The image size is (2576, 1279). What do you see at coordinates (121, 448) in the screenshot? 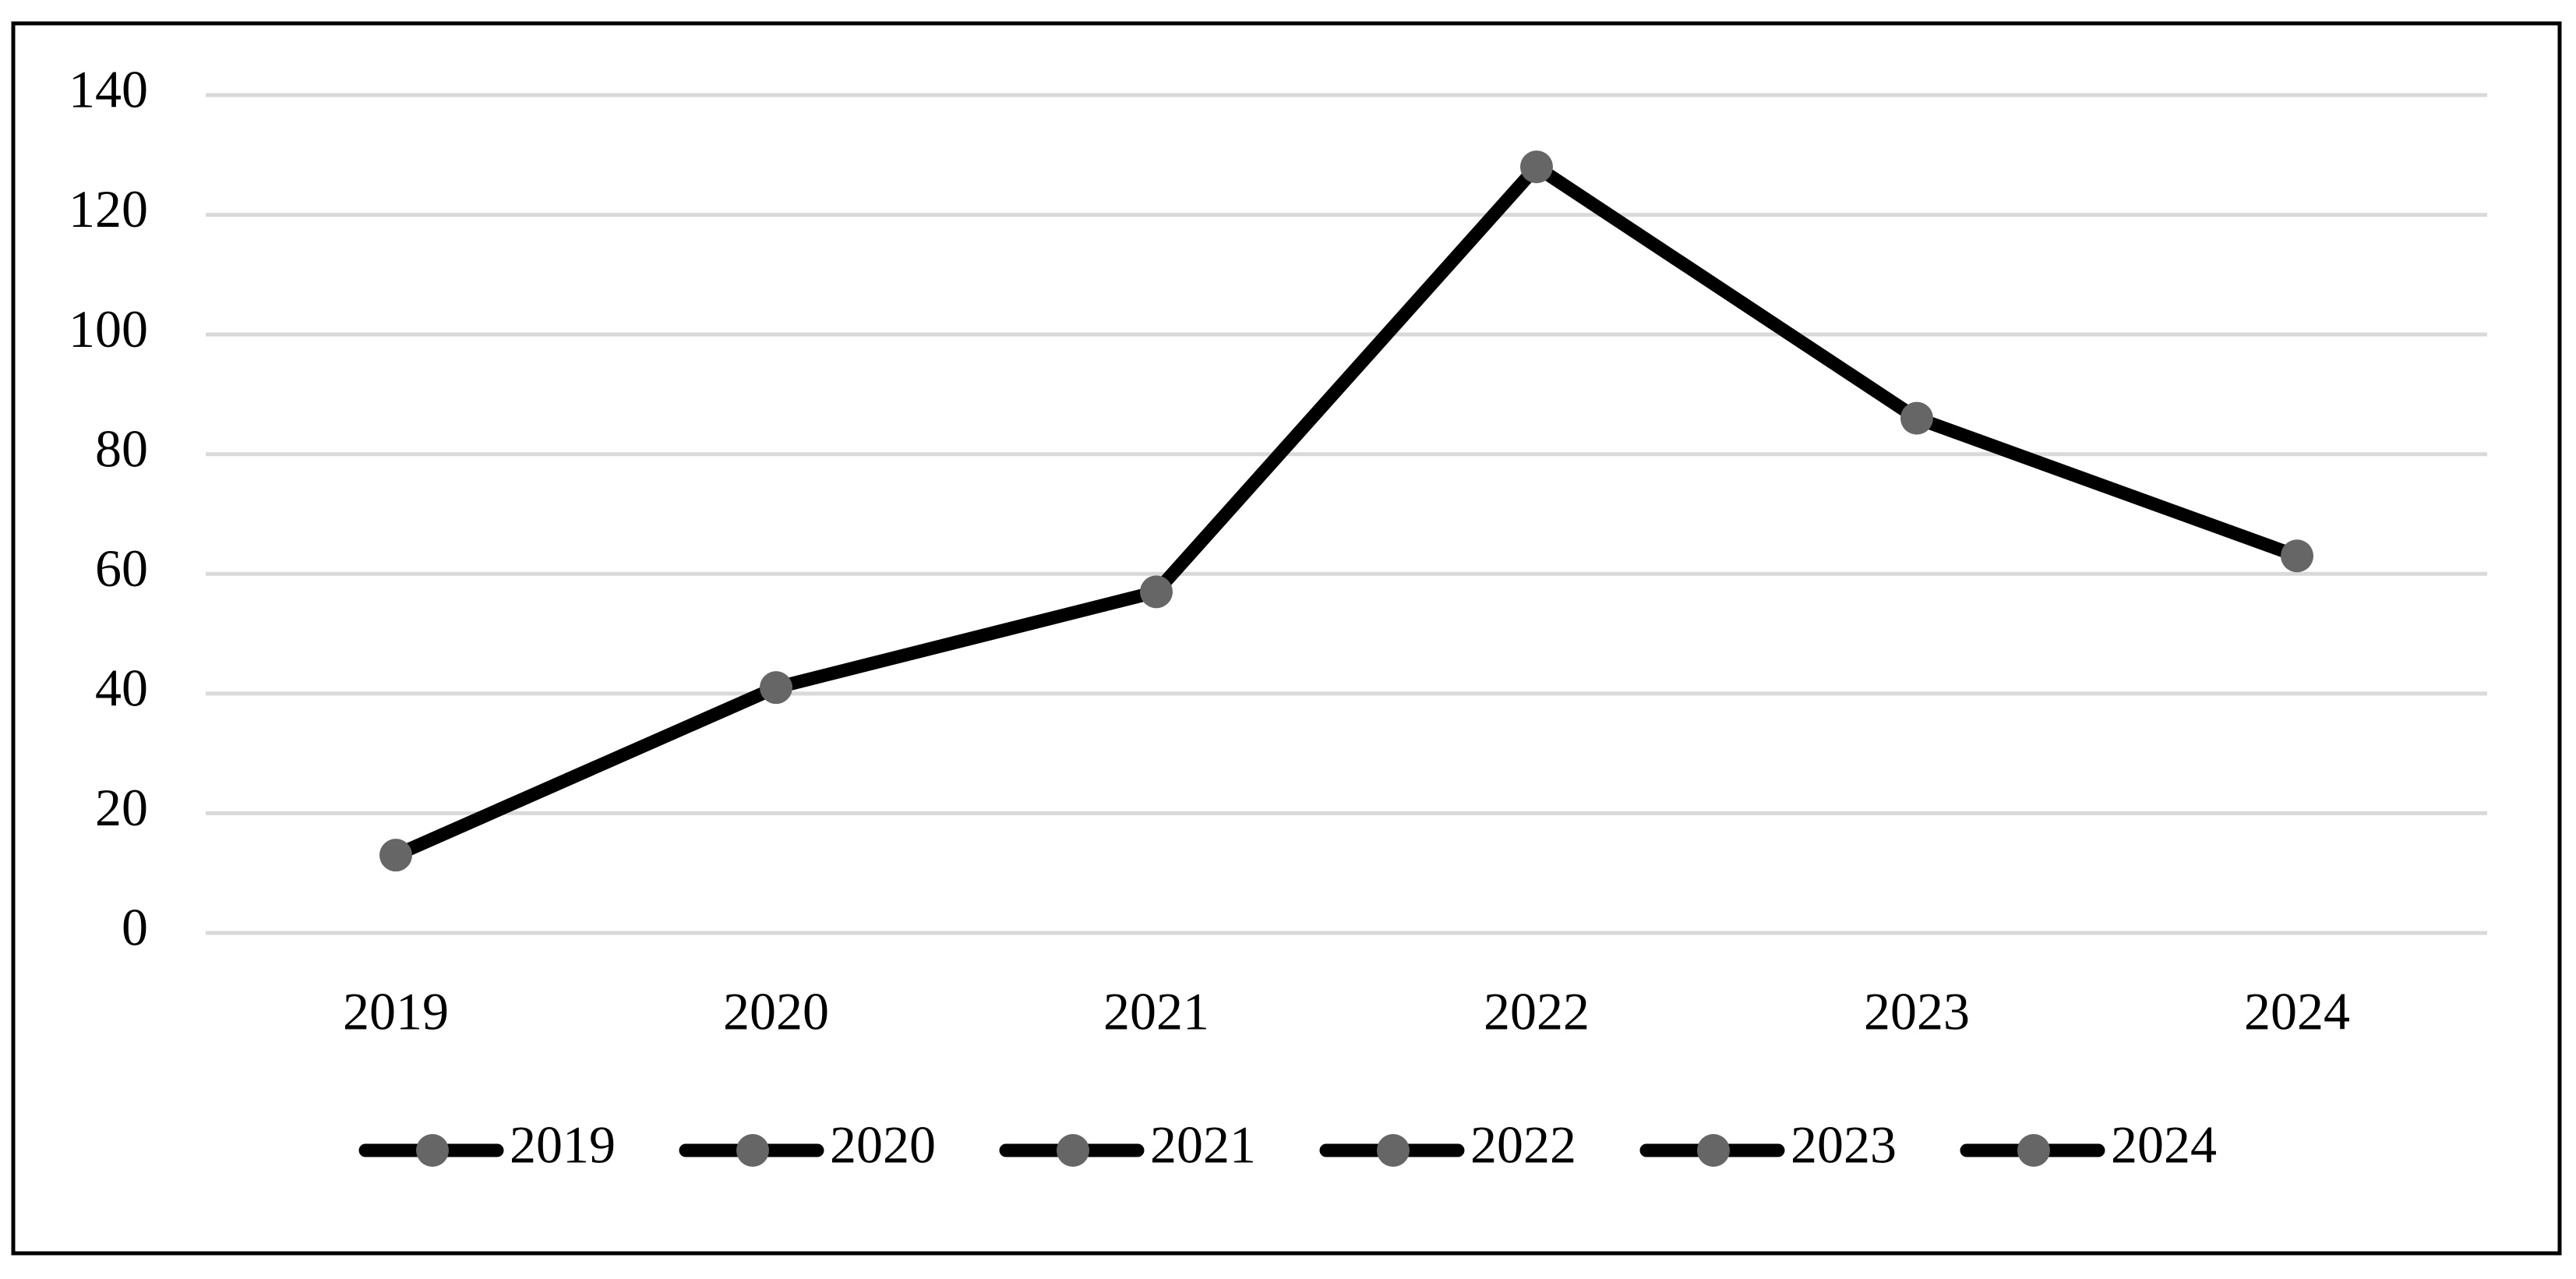
I see `y-tick-label: 80` at bounding box center [121, 448].